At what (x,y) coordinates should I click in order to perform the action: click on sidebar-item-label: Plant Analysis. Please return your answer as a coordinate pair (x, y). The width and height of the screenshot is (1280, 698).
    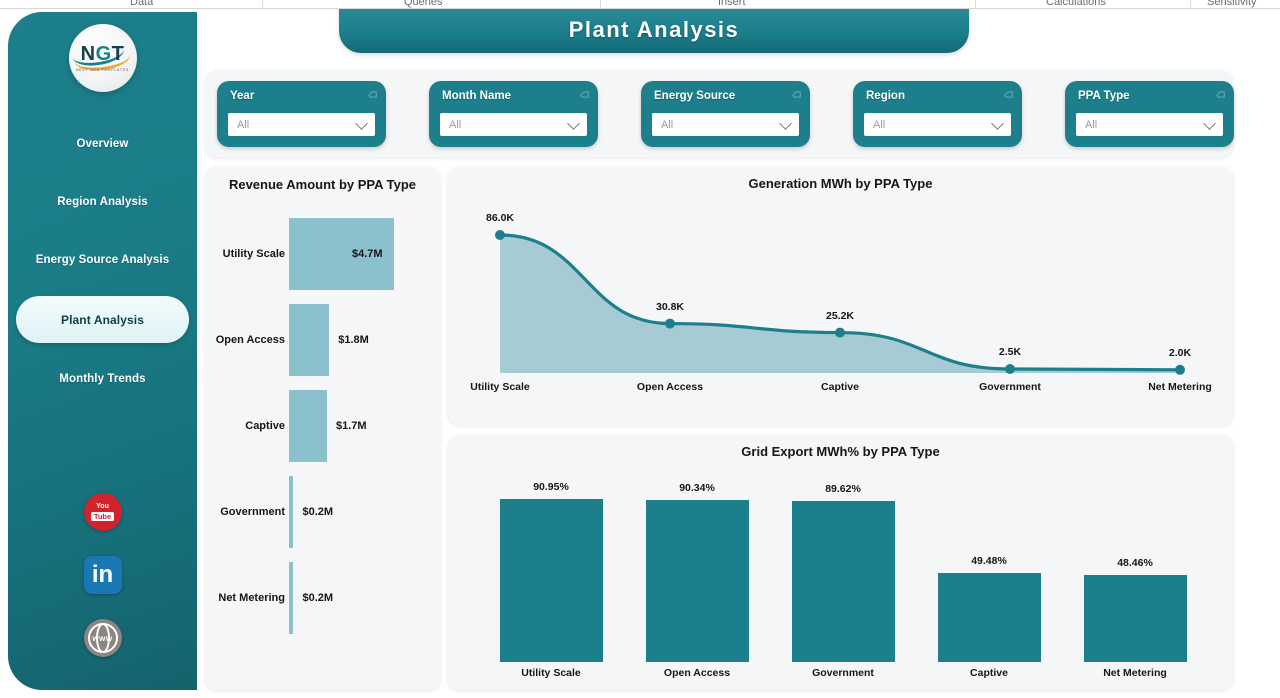
    Looking at the image, I should click on (102, 319).